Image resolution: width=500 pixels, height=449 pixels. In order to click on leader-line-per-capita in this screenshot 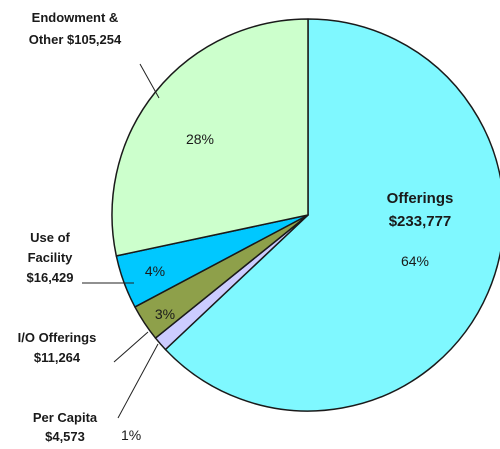, I will do `click(138, 381)`.